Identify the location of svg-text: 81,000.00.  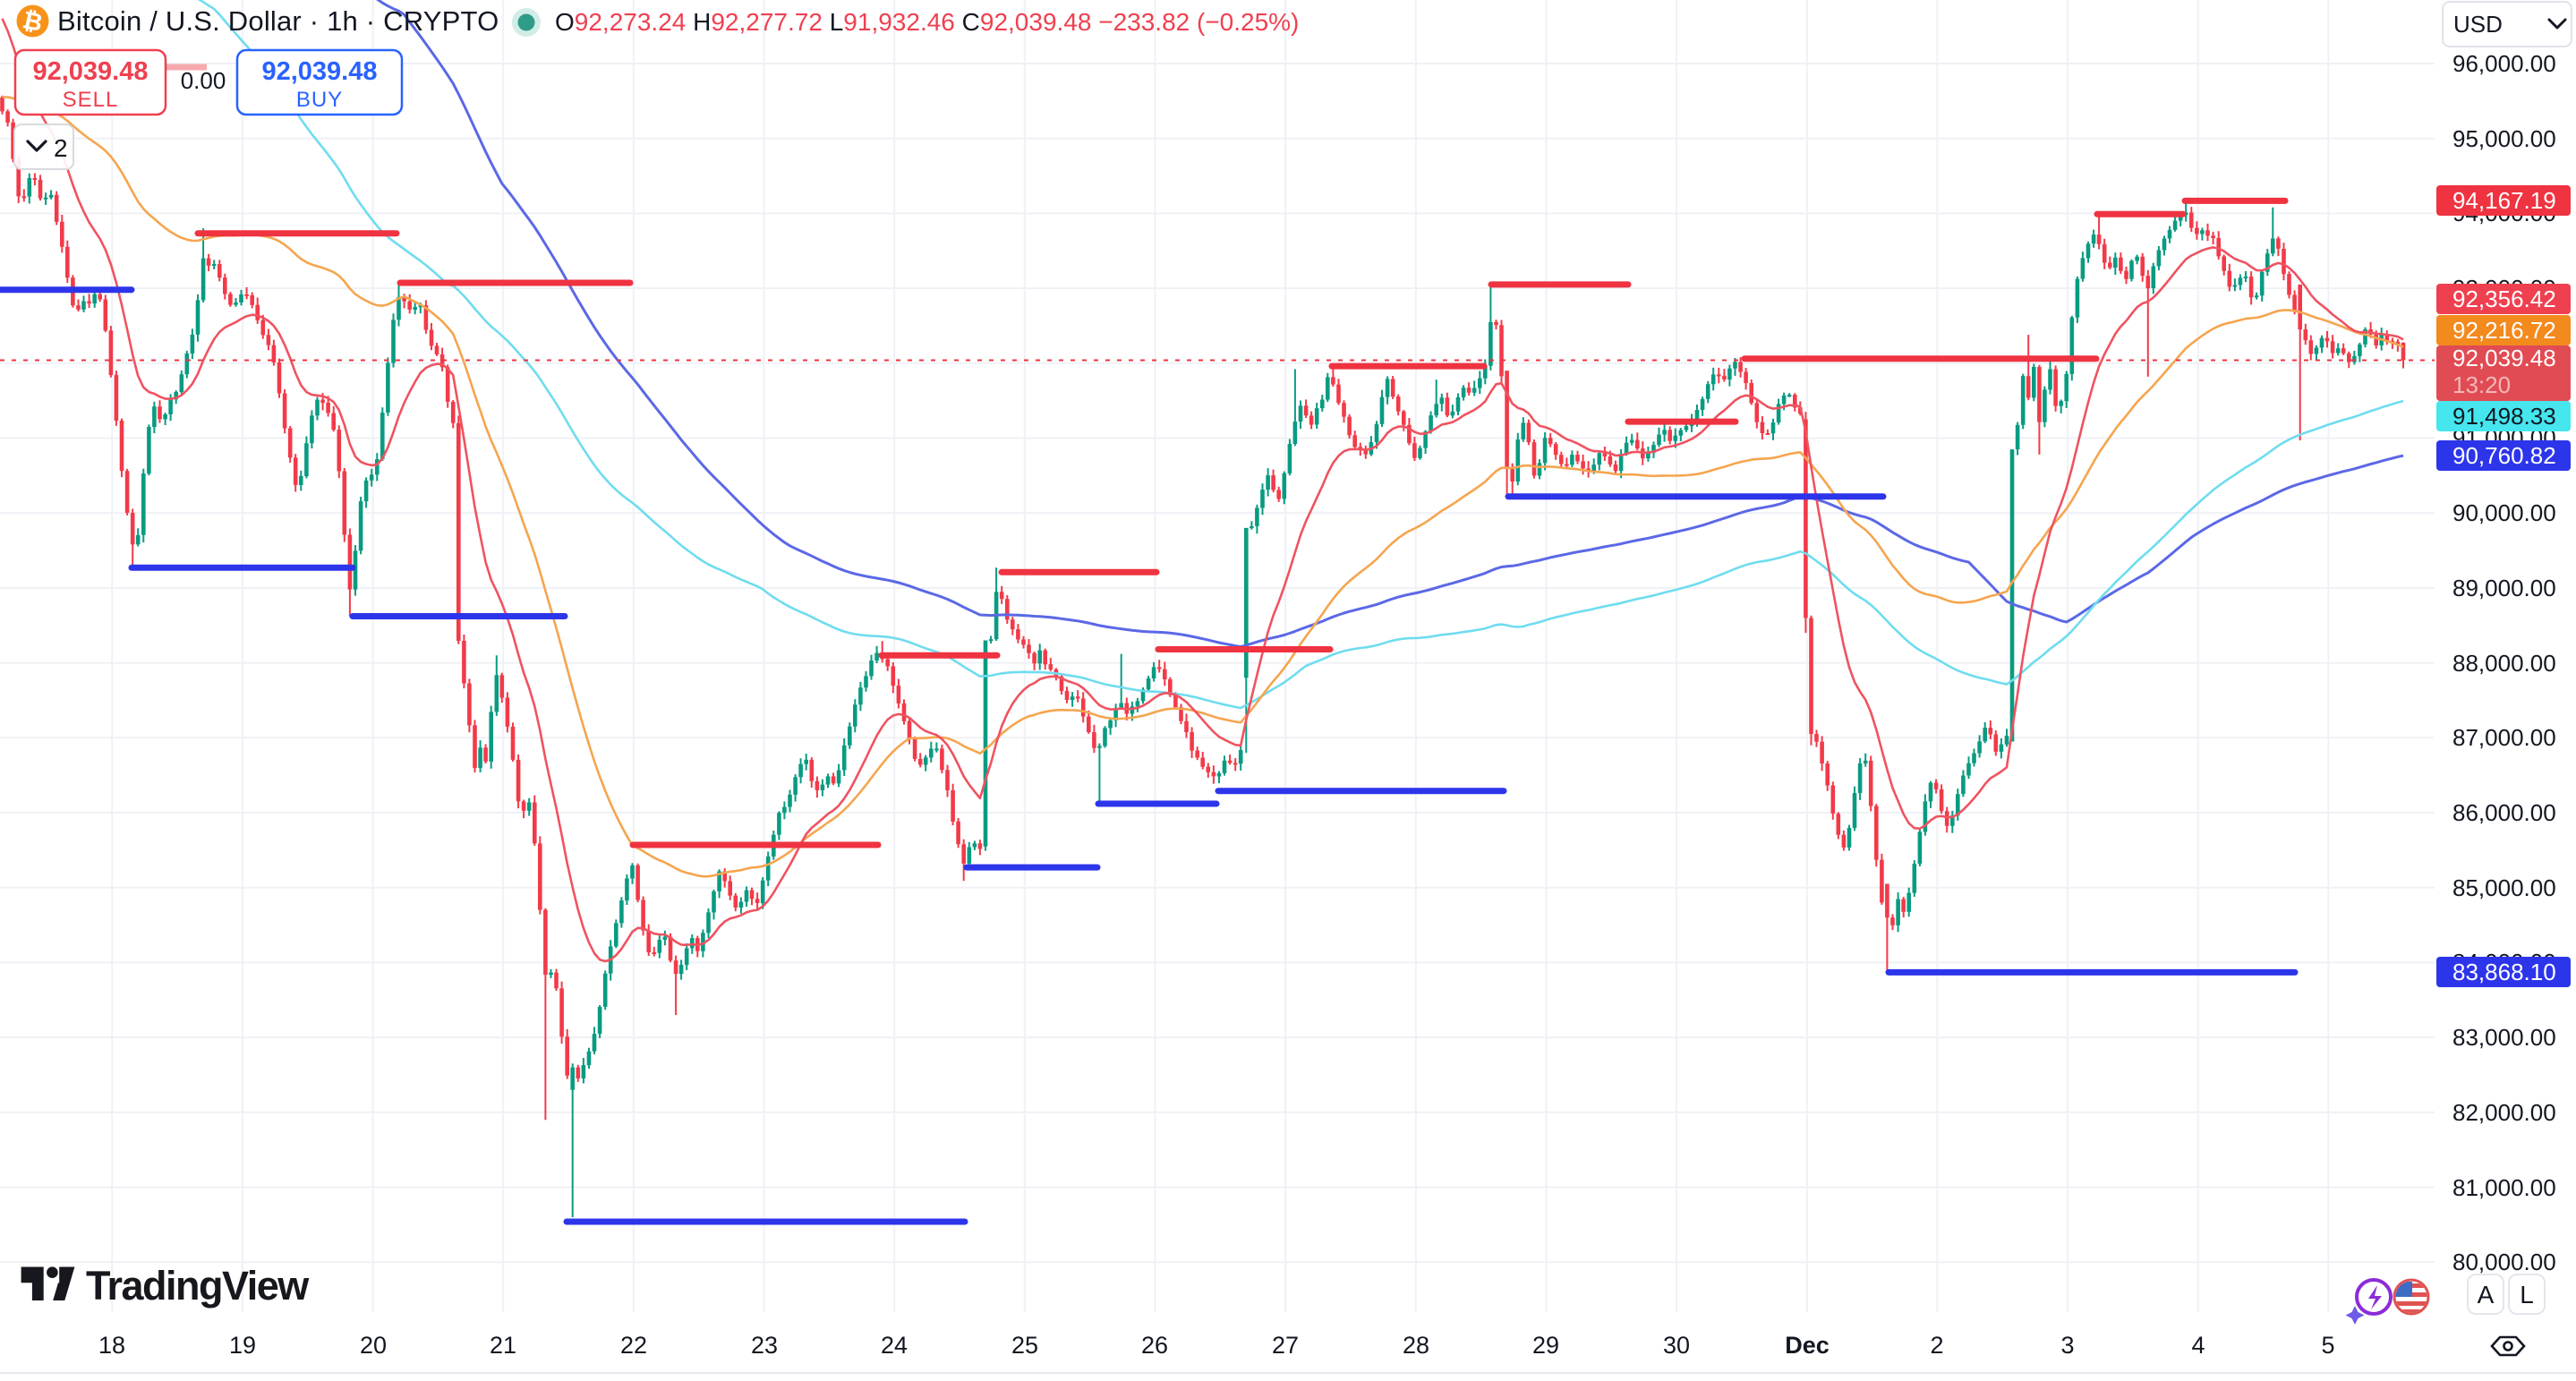
(2504, 1187).